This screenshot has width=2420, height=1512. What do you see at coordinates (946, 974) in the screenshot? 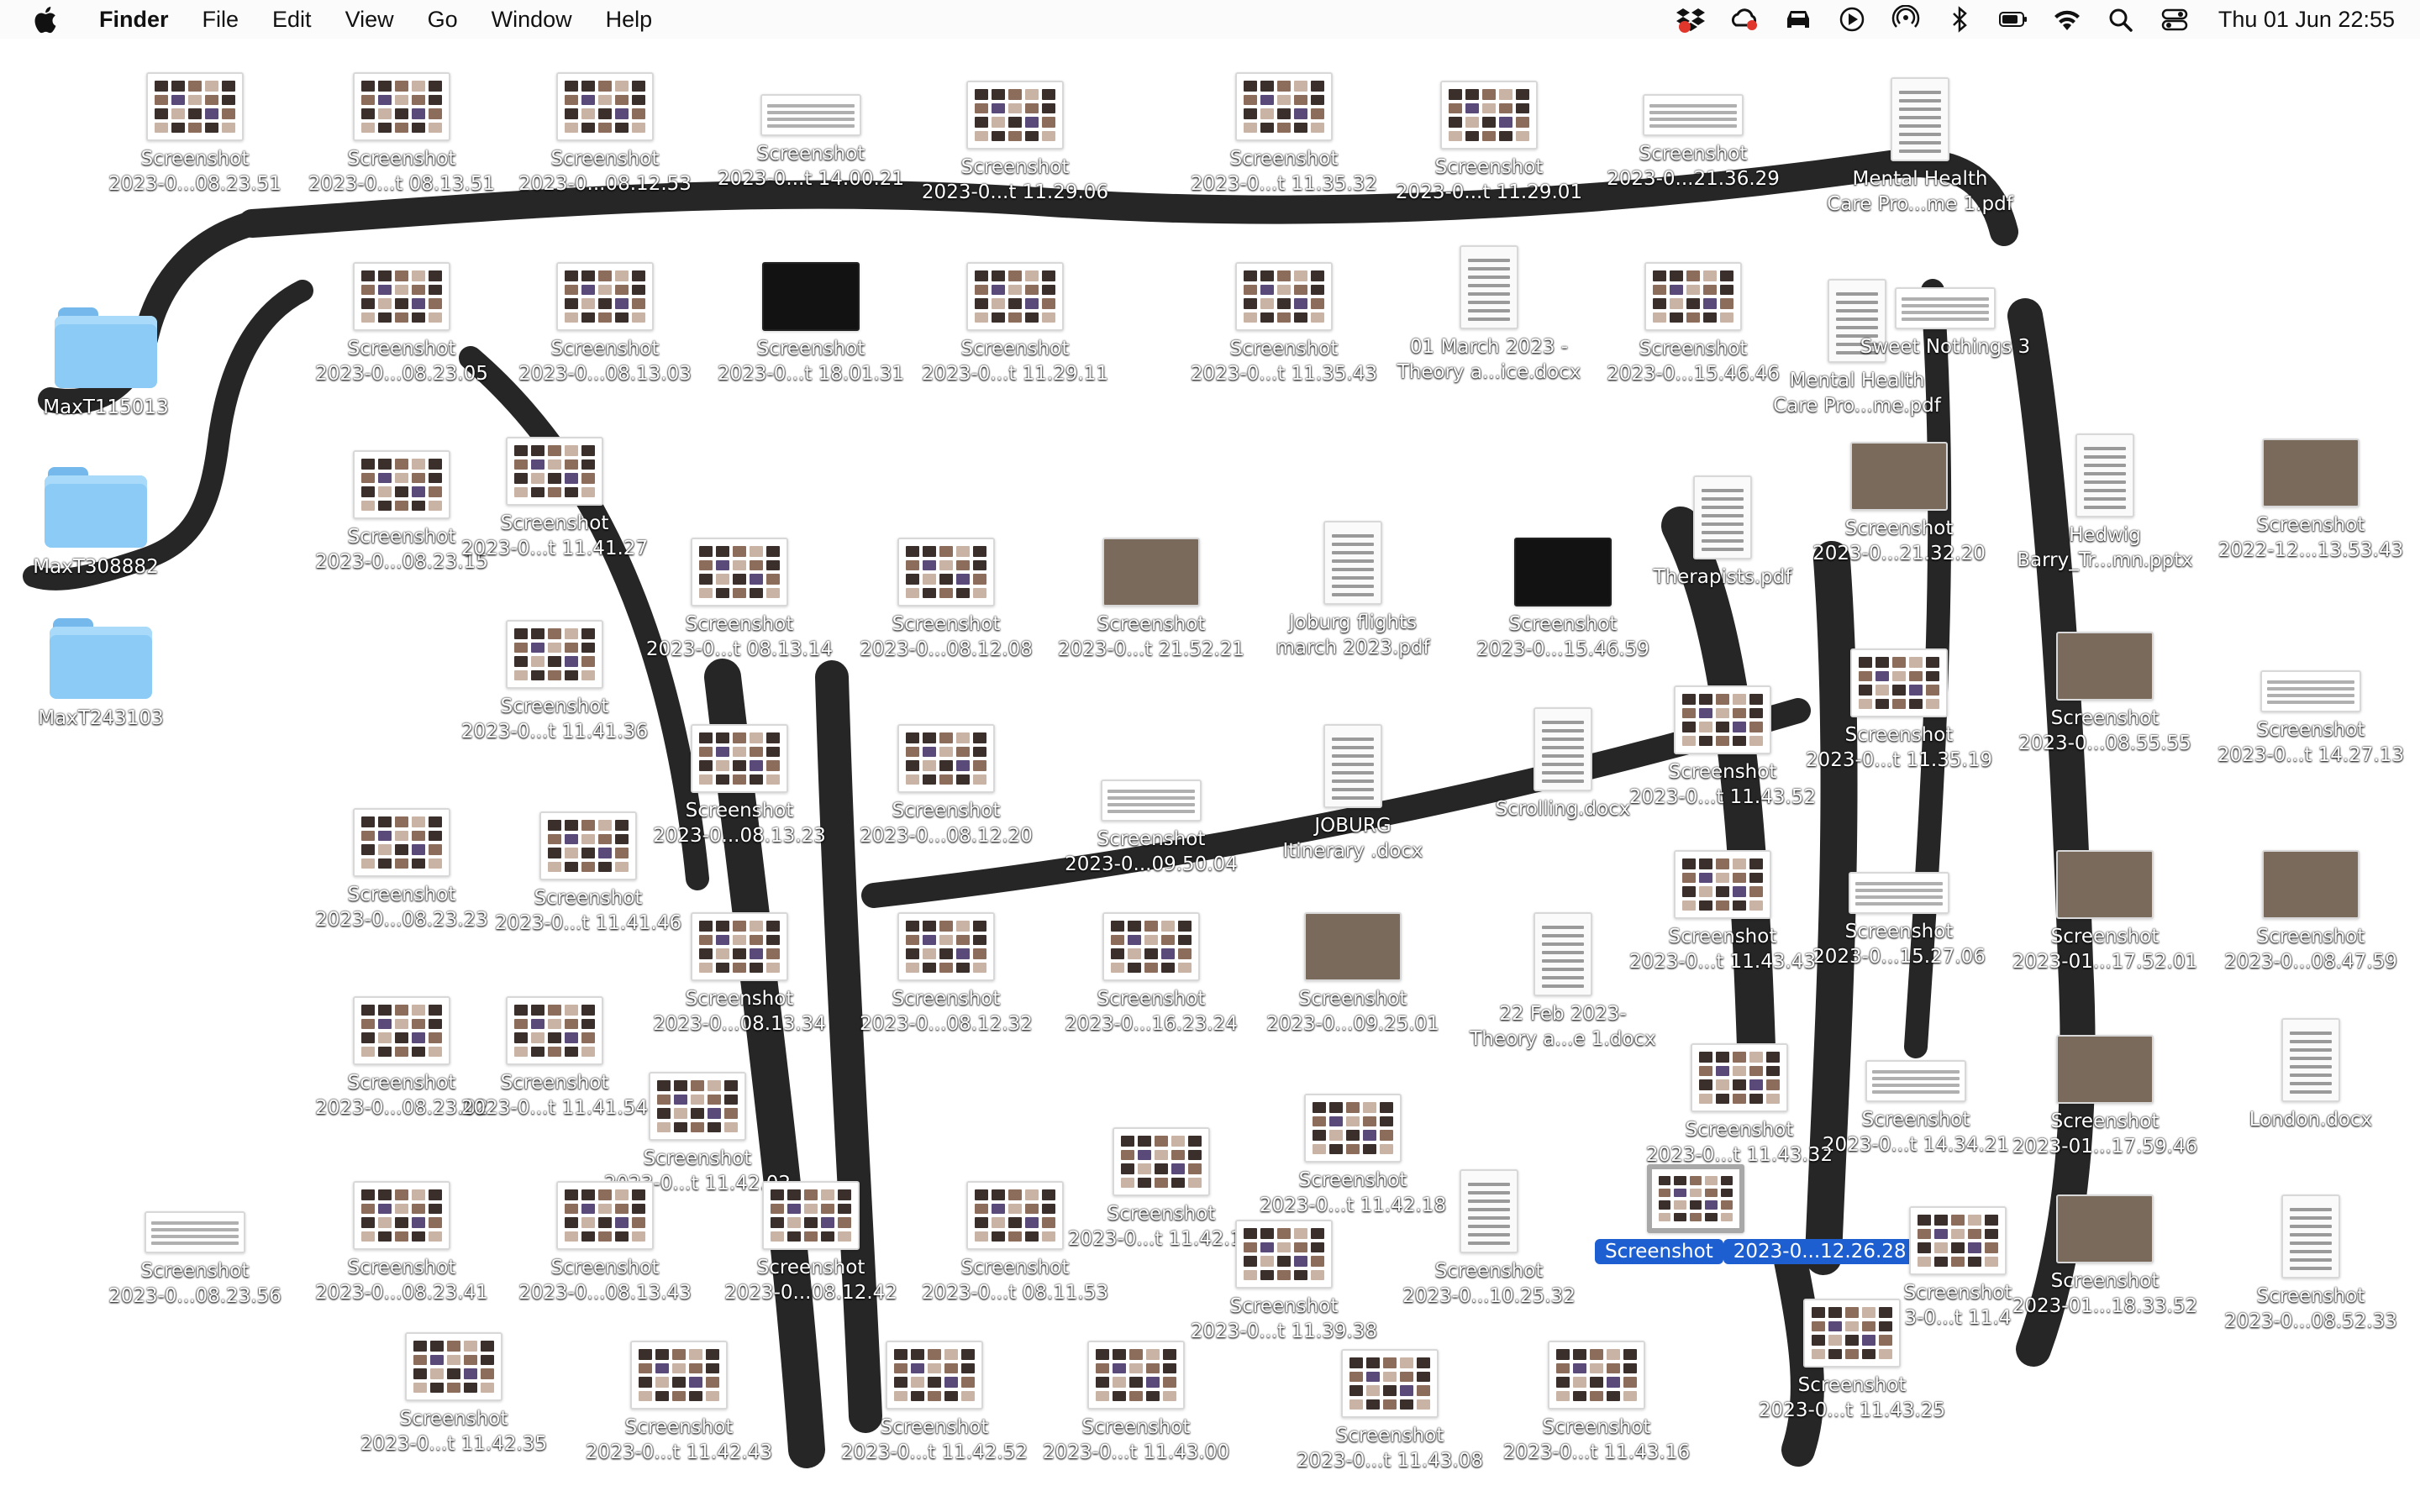
I see `desktop-file: Screenshot 2023-0...08.12.32` at bounding box center [946, 974].